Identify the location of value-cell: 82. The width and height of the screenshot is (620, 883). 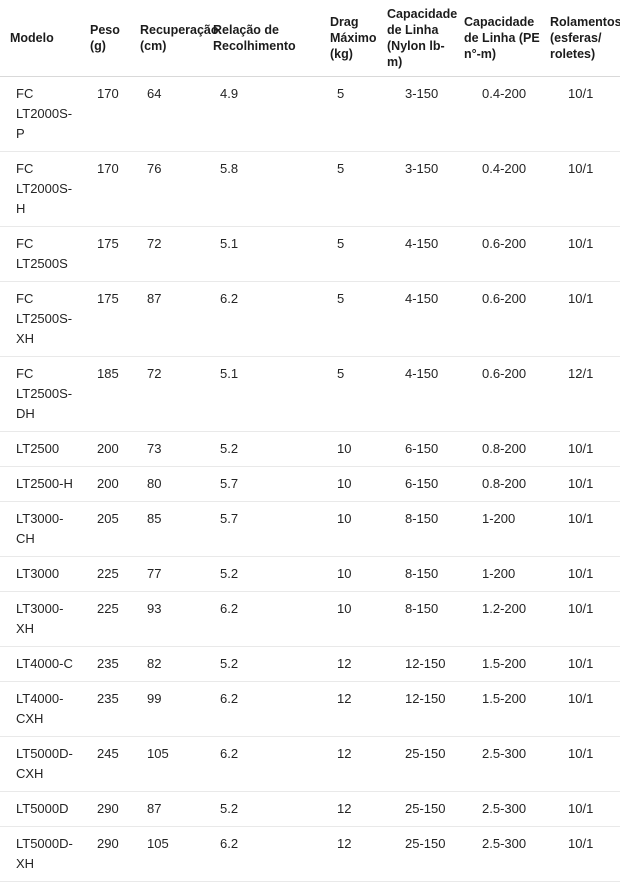
(166, 664).